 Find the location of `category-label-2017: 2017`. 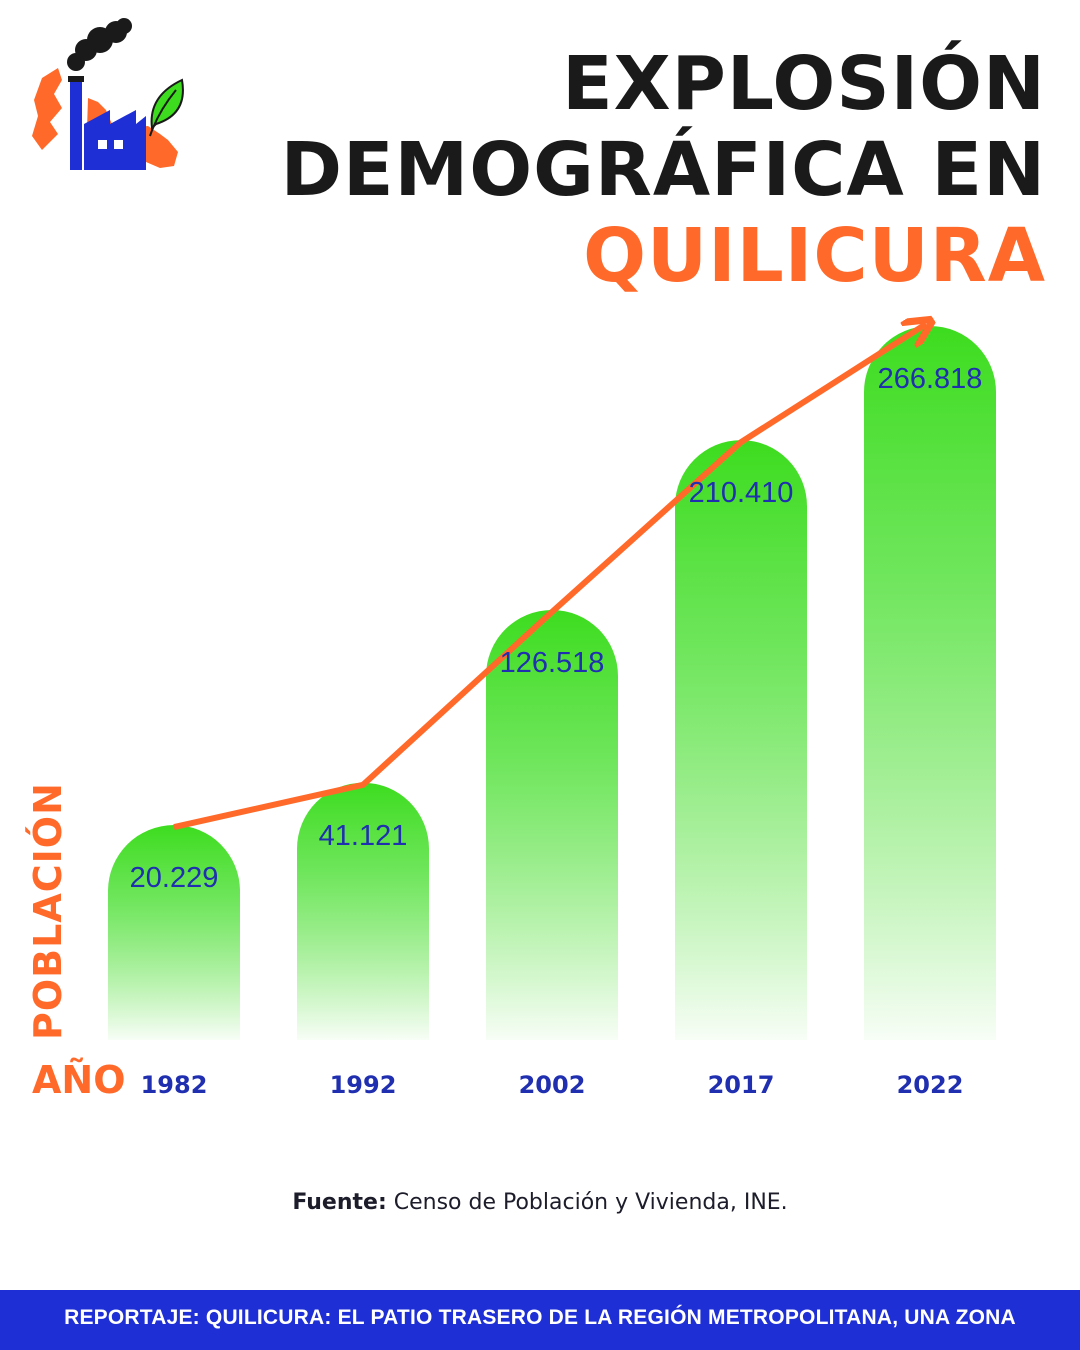

category-label-2017: 2017 is located at coordinates (741, 1085).